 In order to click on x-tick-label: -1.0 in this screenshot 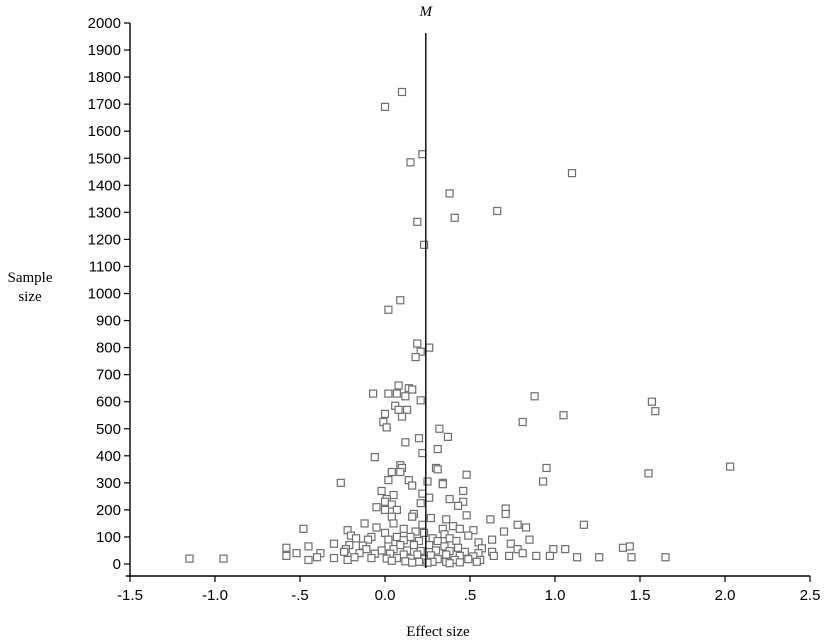, I will do `click(215, 595)`.